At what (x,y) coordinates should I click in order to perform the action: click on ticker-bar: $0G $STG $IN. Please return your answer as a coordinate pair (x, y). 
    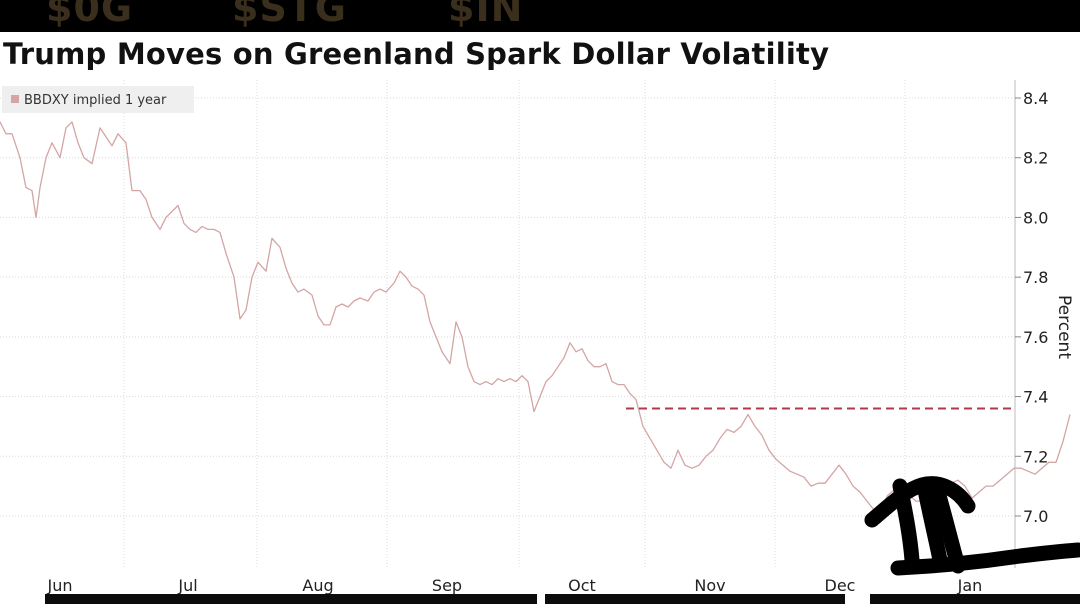
    Looking at the image, I should click on (540, 16).